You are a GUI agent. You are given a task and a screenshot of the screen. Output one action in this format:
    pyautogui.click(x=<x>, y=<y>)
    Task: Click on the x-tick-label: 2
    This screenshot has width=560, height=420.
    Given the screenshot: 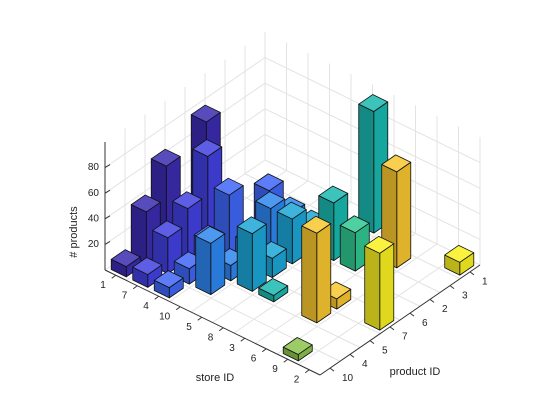 What is the action you would take?
    pyautogui.click(x=297, y=379)
    